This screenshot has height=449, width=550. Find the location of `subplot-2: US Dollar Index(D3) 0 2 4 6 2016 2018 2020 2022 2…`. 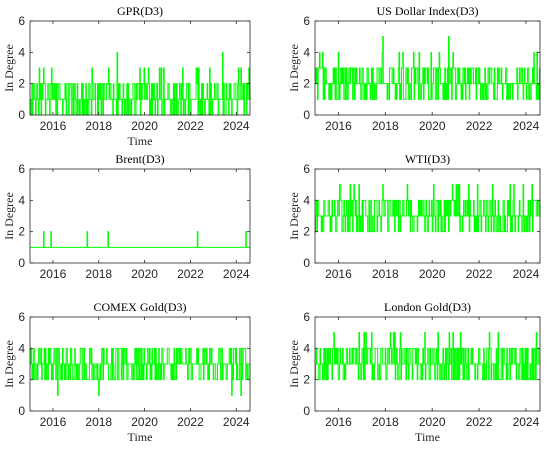

subplot-2: US Dollar Index(D3) 0 2 4 6 2016 2018 2020 2022 2… is located at coordinates (414, 68).